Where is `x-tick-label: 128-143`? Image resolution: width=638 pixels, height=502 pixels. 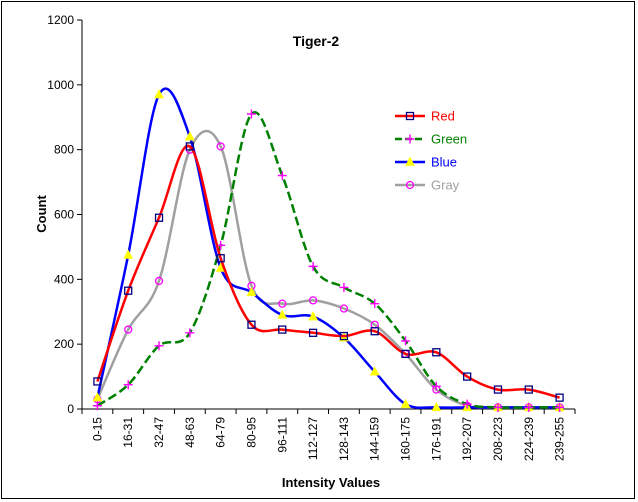 x-tick-label: 128-143 is located at coordinates (344, 439).